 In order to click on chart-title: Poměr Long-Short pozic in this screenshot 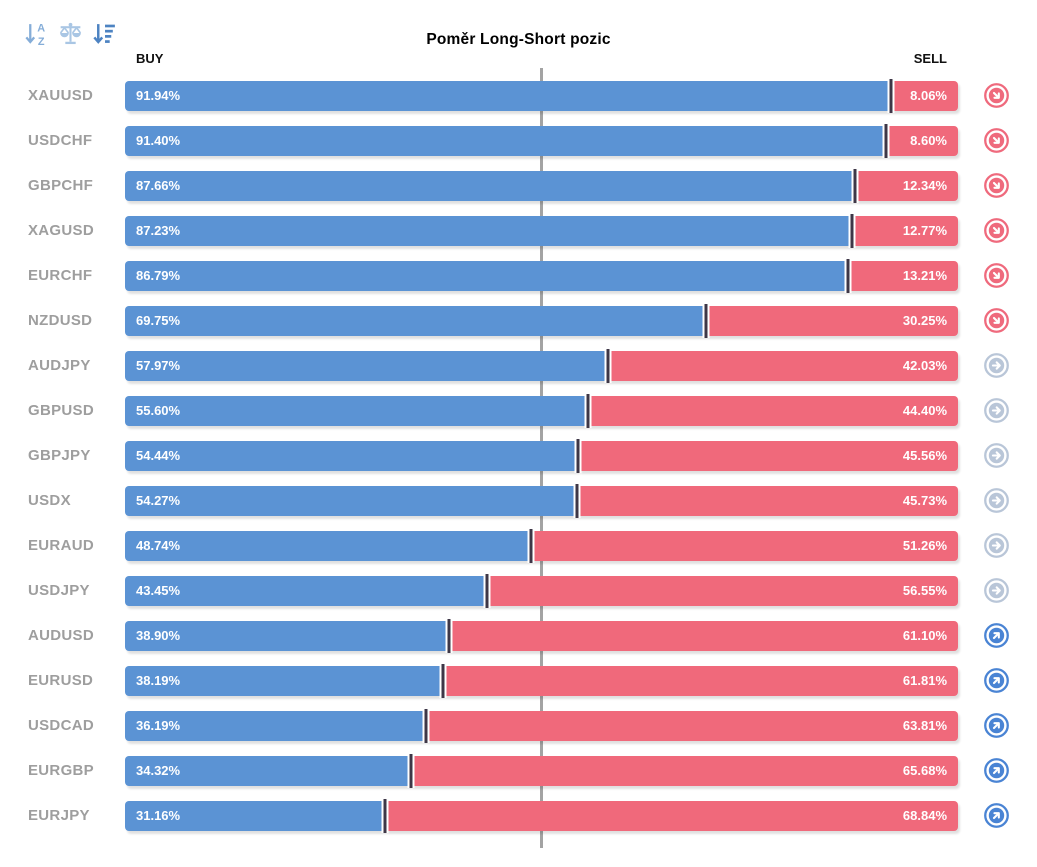, I will do `click(518, 39)`.